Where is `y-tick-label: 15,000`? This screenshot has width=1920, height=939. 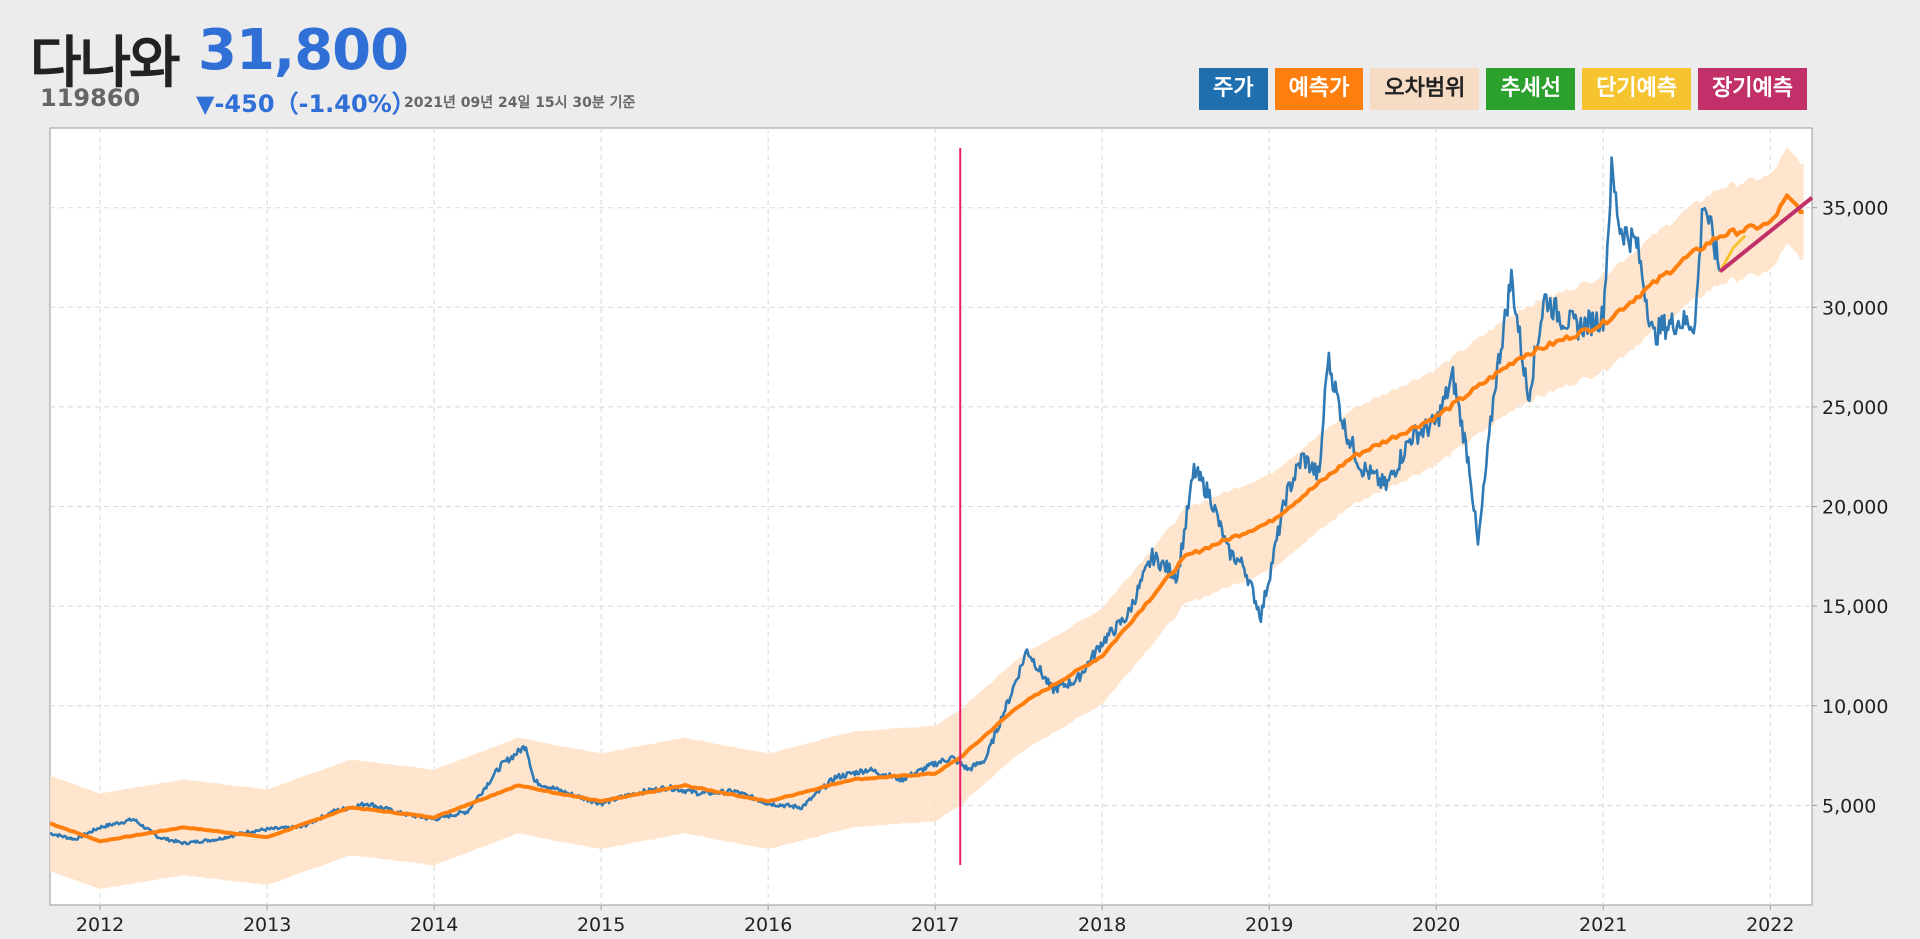 y-tick-label: 15,000 is located at coordinates (1855, 607).